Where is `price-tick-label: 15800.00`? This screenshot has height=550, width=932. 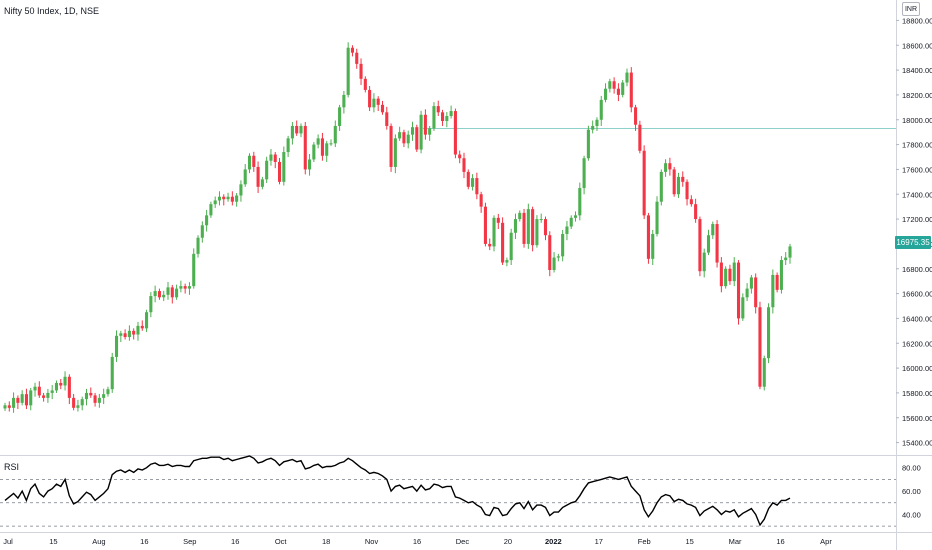
price-tick-label: 15800.00 is located at coordinates (917, 393).